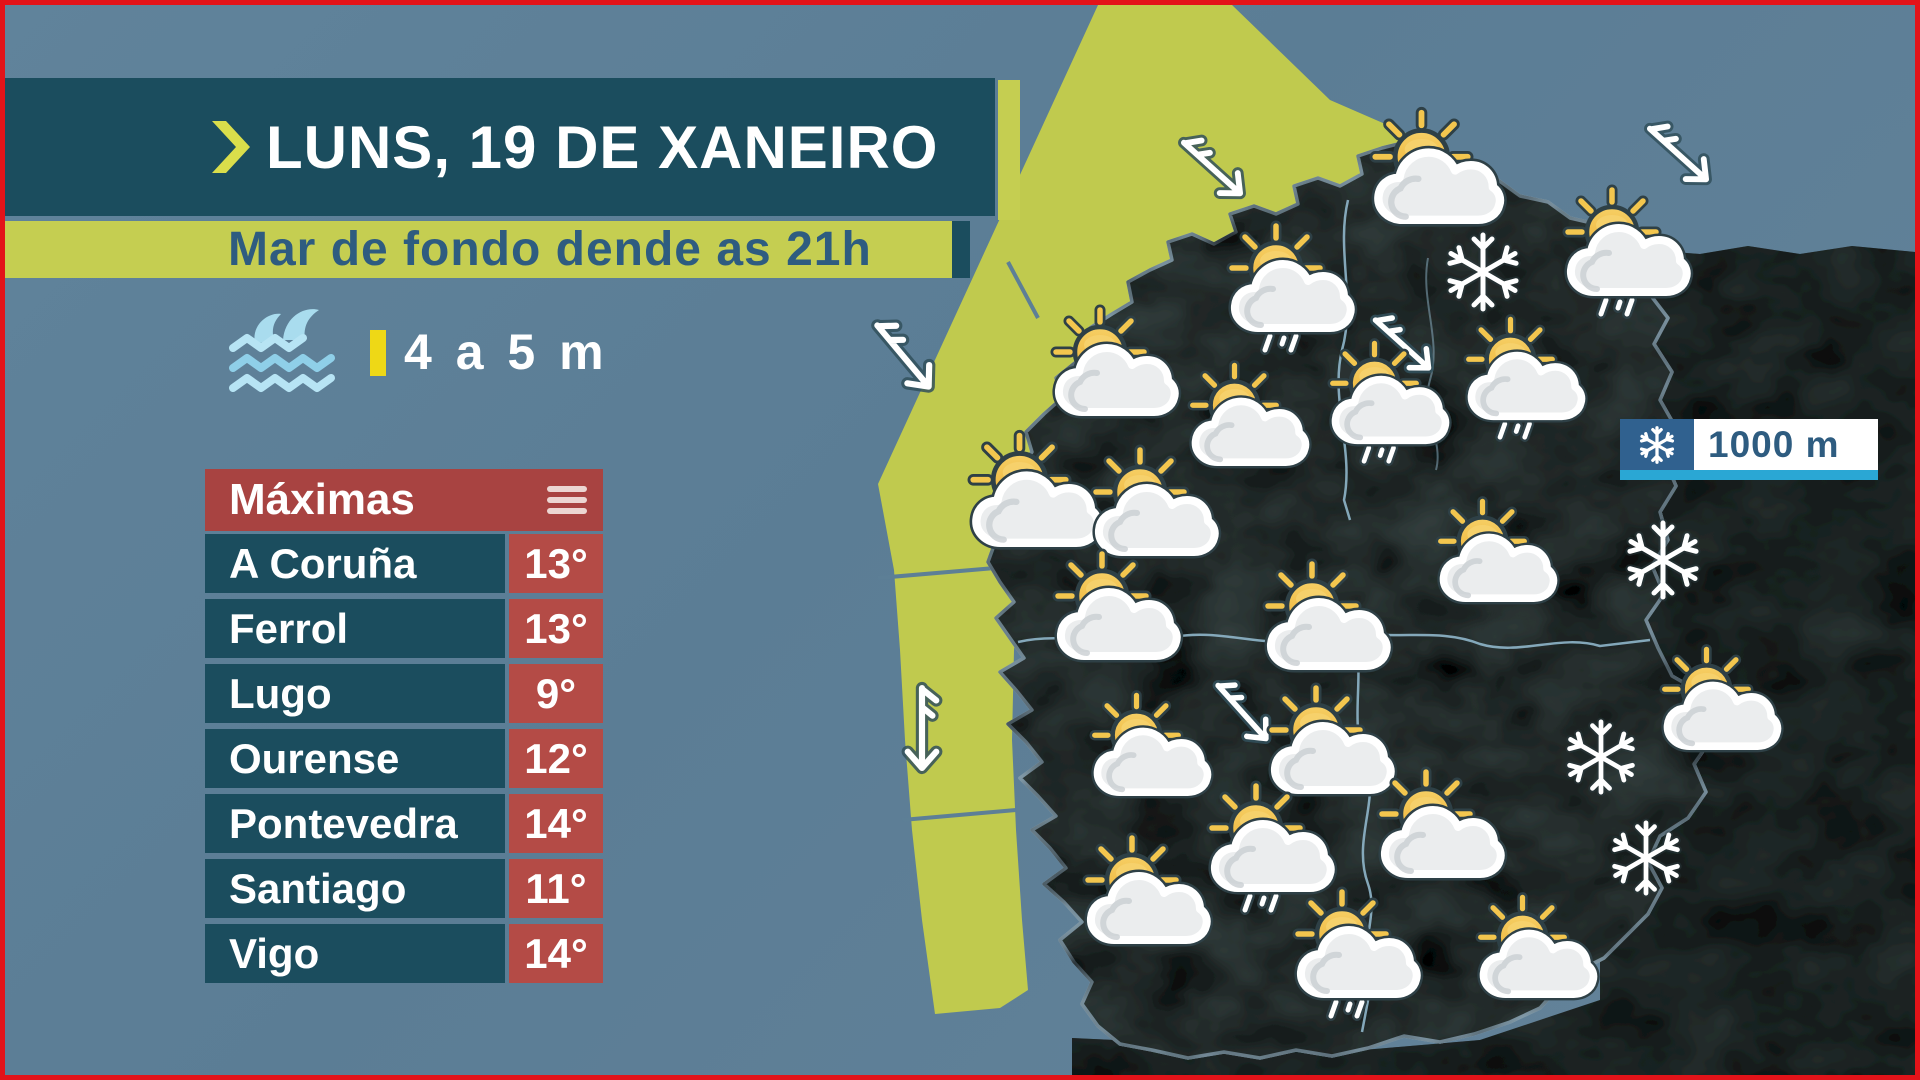 This screenshot has width=1920, height=1080. I want to click on date-title: LUNS, 19 DE XANEIRO, so click(602, 147).